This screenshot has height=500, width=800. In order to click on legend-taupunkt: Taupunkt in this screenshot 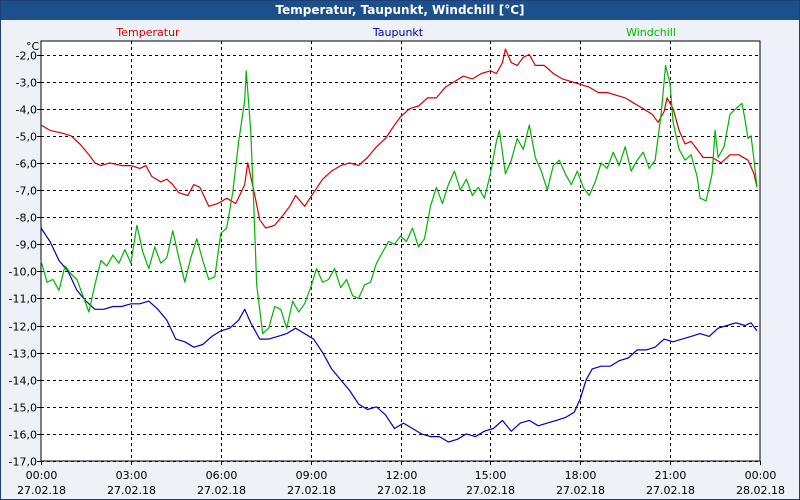, I will do `click(398, 32)`.